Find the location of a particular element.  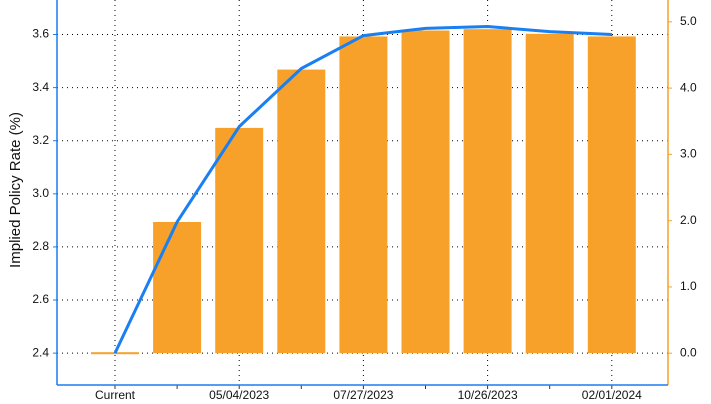

x-tick-label: 02/01/2024 is located at coordinates (612, 395).